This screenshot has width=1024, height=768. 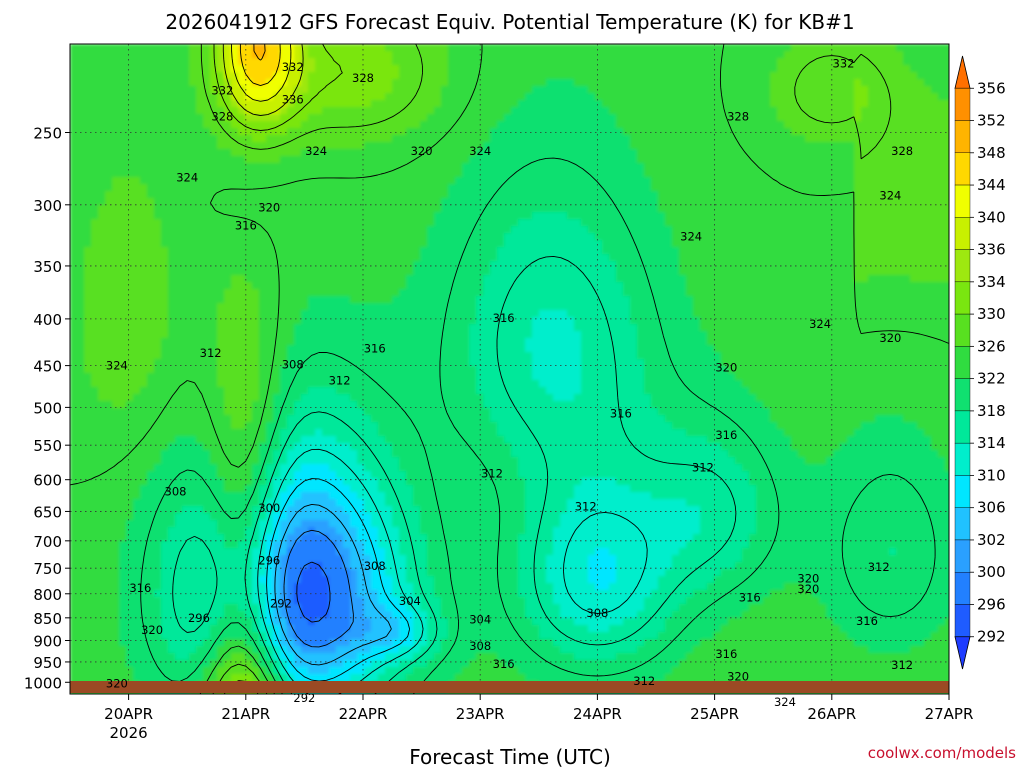 What do you see at coordinates (991, 250) in the screenshot?
I see `colorbar-tick-label: 336` at bounding box center [991, 250].